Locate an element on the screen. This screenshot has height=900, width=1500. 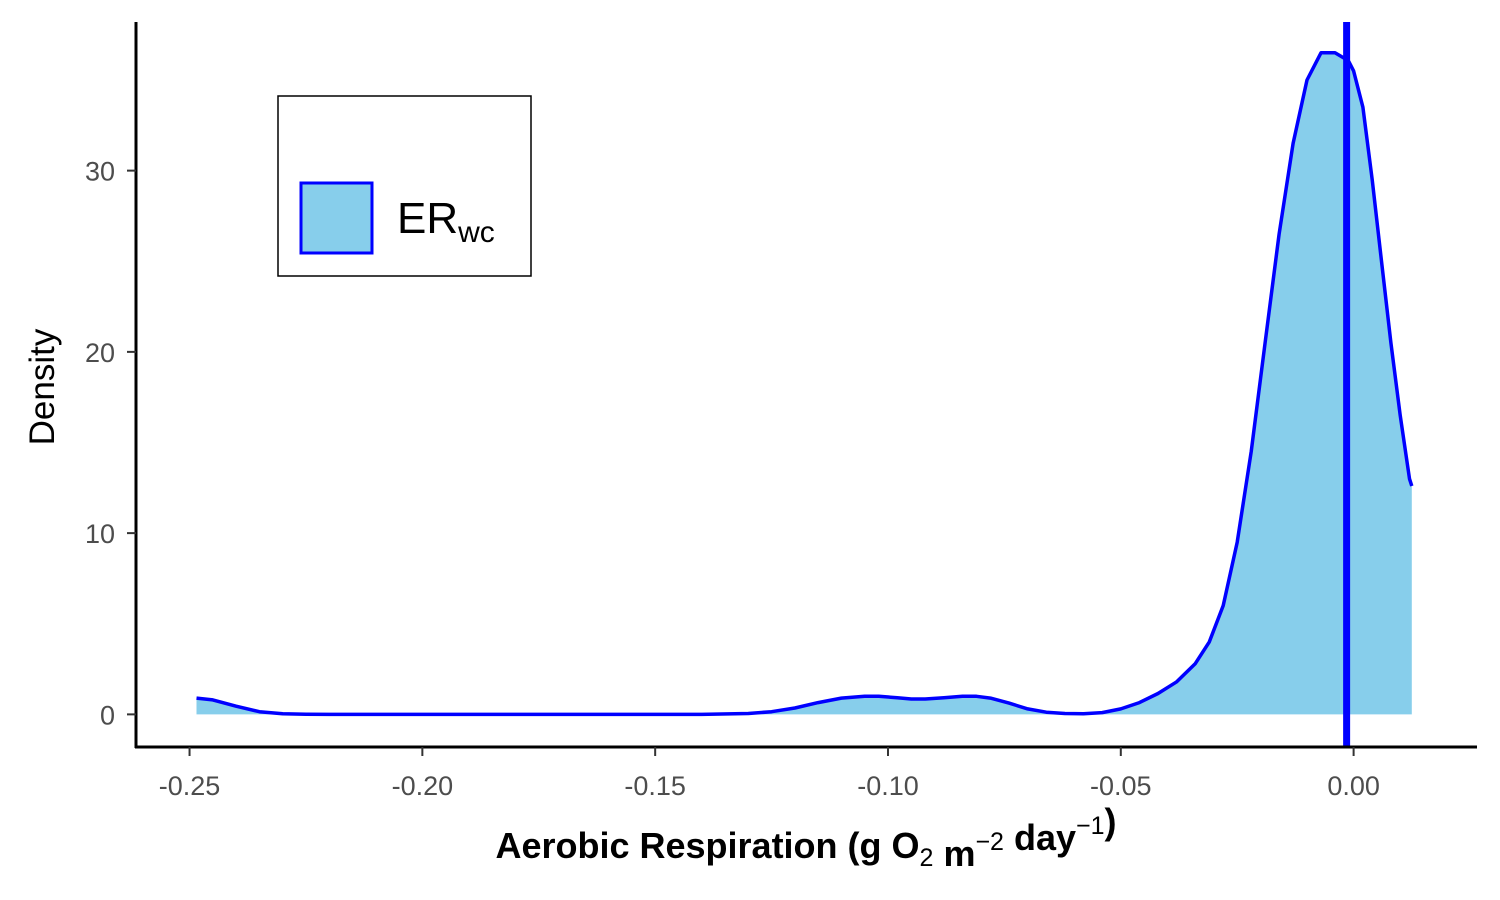
legend-label: ERwc is located at coordinates (446, 221).